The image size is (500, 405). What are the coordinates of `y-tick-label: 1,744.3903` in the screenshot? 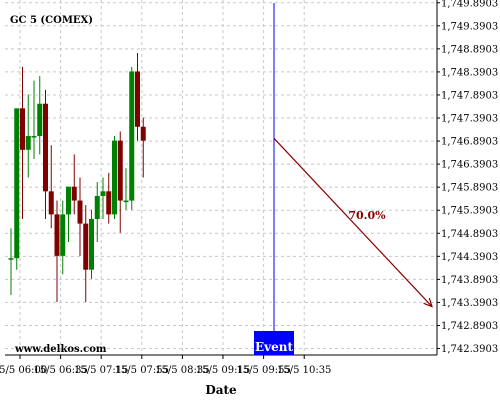 It's located at (469, 257).